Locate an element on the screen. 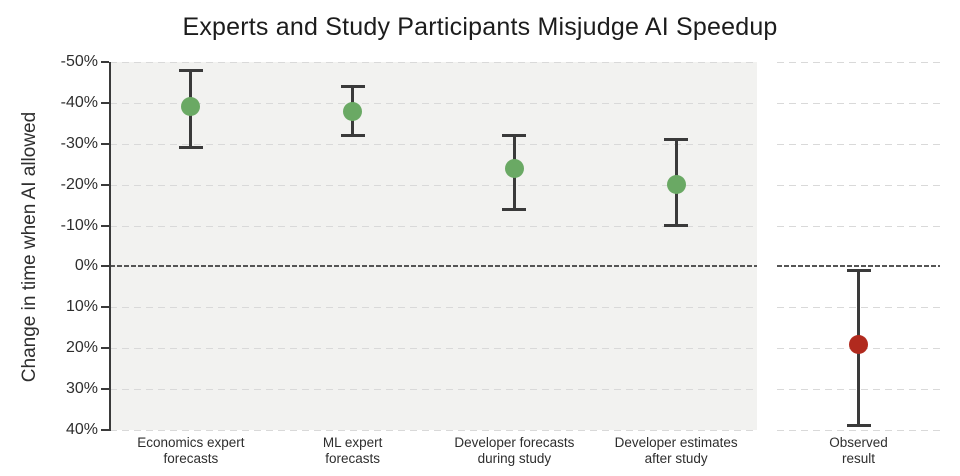 The width and height of the screenshot is (960, 476). x-category-label-line: Developer forecasts is located at coordinates (514, 442).